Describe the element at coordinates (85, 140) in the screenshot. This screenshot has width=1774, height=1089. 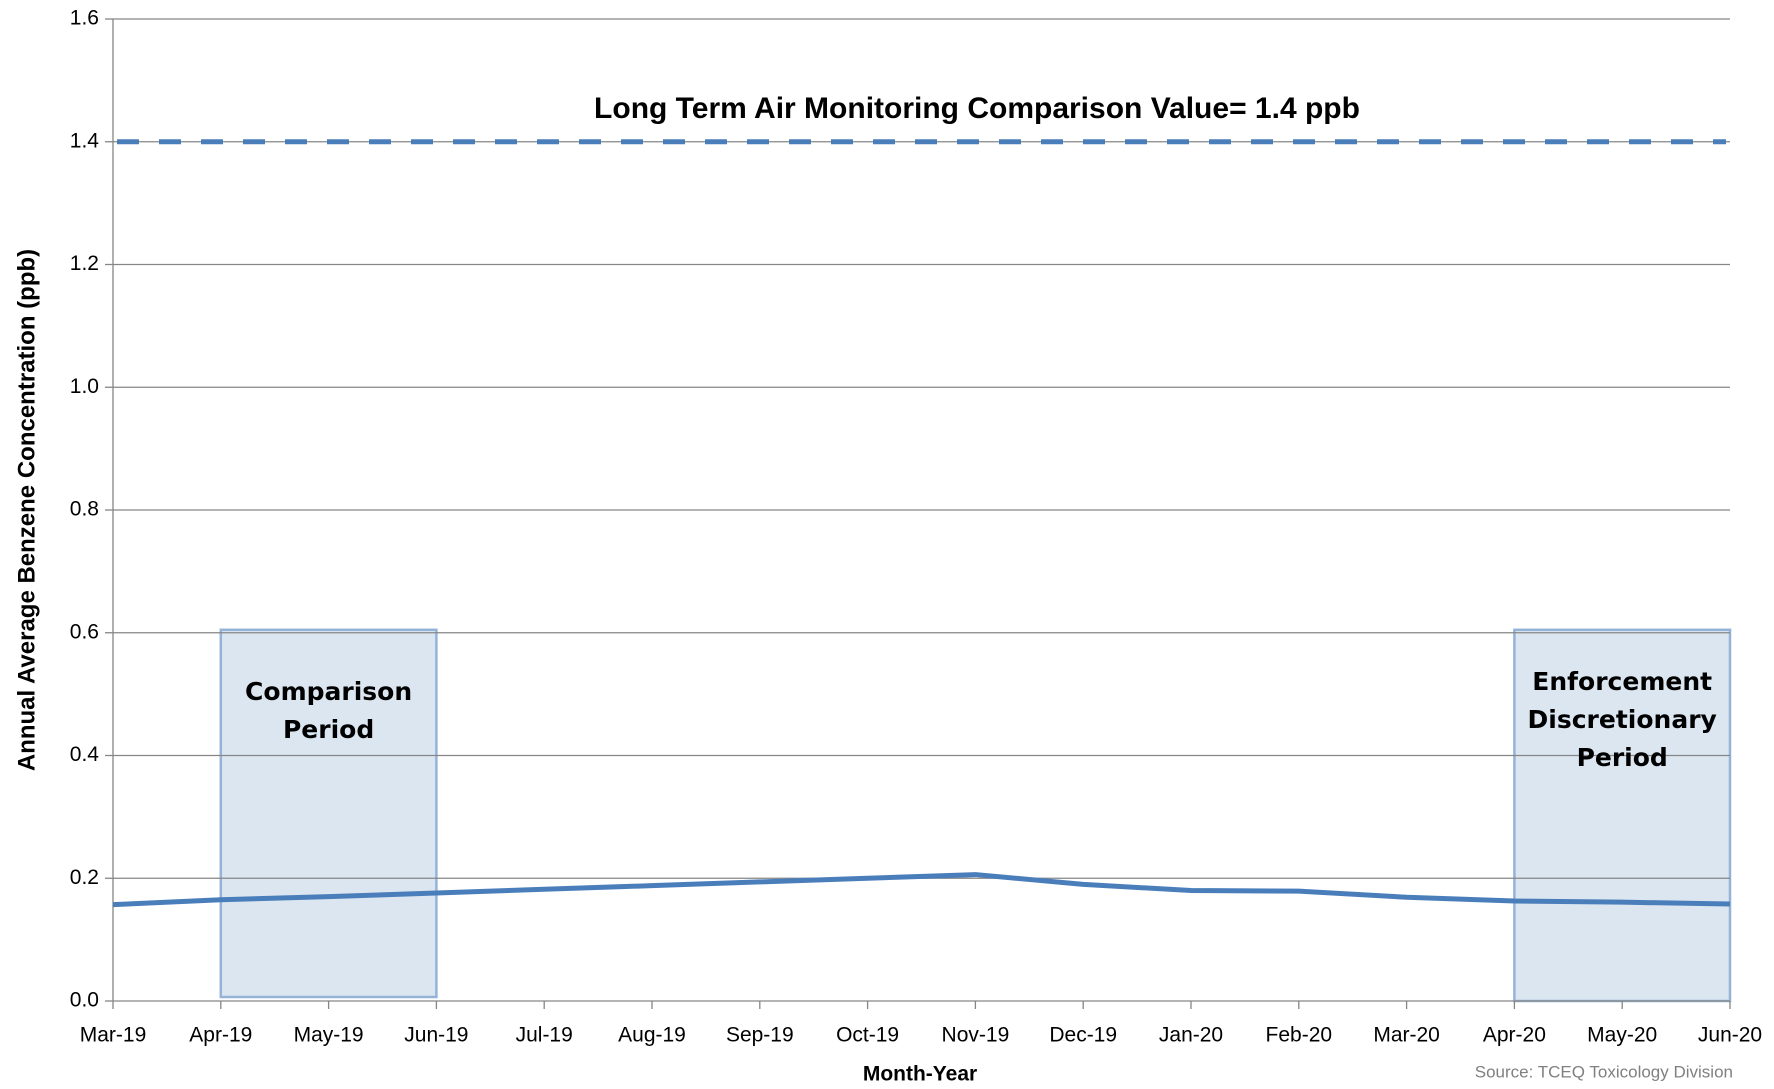
I see `y-tick-label: 1.4` at that location.